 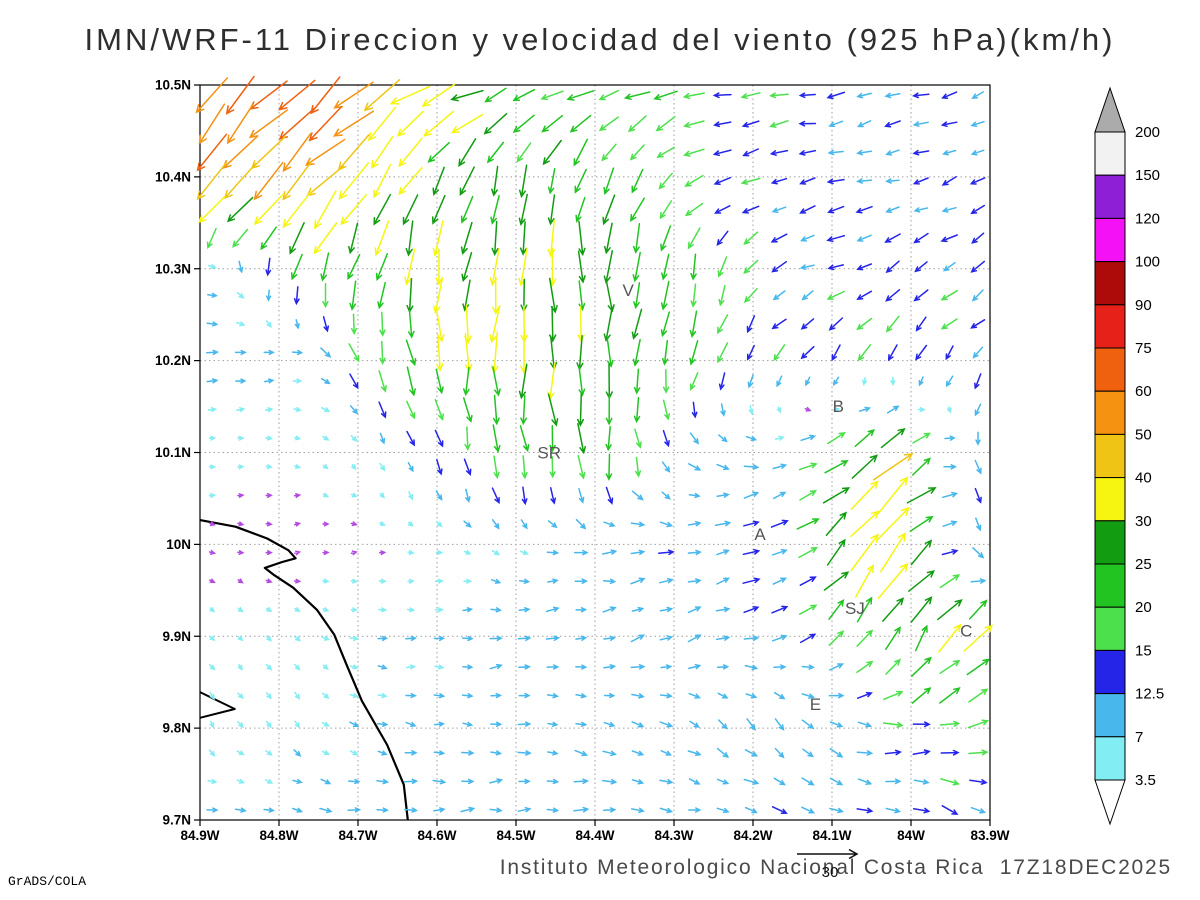 What do you see at coordinates (1110, 109) in the screenshot?
I see `colorbar-over-triangle` at bounding box center [1110, 109].